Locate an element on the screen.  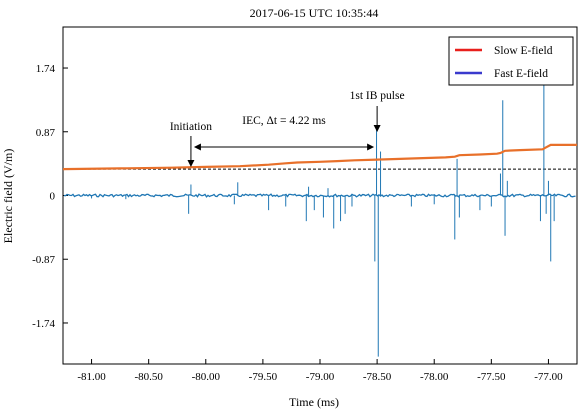
y-tick-label: -0.87 is located at coordinates (43, 260).